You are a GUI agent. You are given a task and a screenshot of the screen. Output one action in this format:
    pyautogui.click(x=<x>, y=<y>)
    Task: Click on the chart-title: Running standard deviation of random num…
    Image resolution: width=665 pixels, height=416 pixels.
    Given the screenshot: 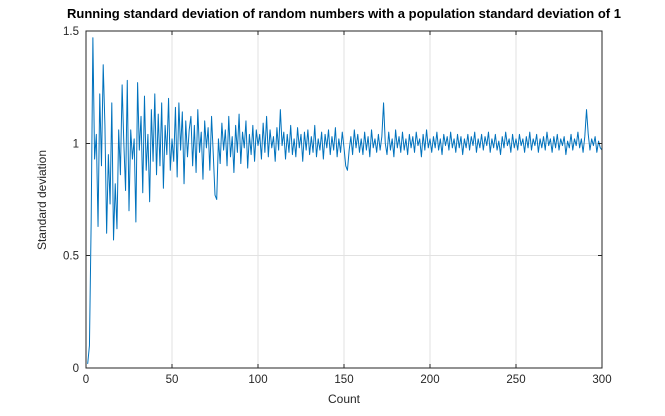 What is the action you would take?
    pyautogui.click(x=344, y=13)
    